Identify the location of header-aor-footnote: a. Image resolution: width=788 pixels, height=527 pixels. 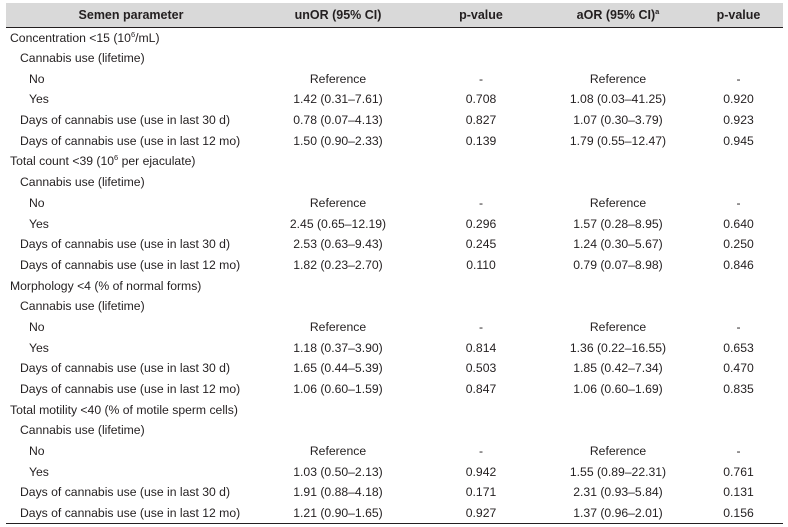
(657, 11).